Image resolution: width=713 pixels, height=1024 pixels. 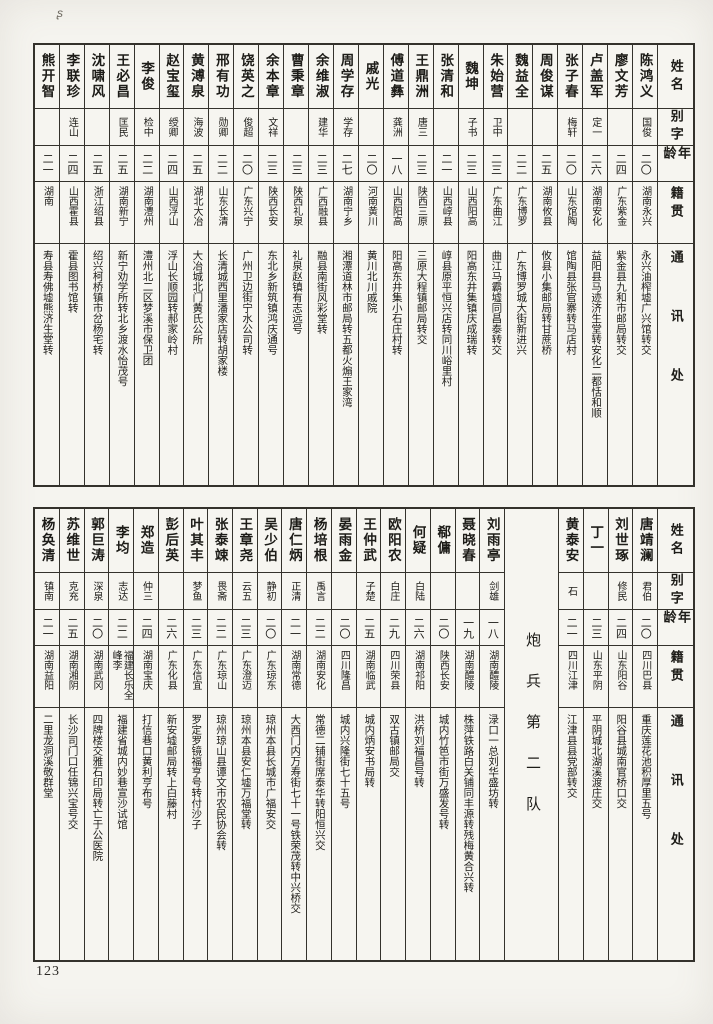 What do you see at coordinates (270, 772) in the screenshot?
I see `address-cell-text: 琼州本县长城市广福安交` at bounding box center [270, 772].